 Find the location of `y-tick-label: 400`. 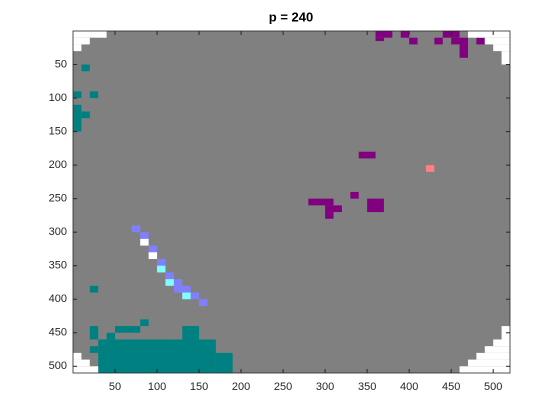

y-tick-label: 400 is located at coordinates (58, 299).